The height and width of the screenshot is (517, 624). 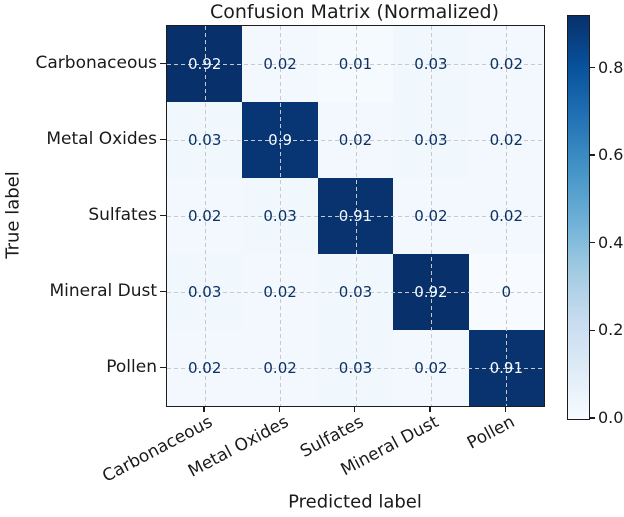 I want to click on colorbar, so click(x=578, y=217).